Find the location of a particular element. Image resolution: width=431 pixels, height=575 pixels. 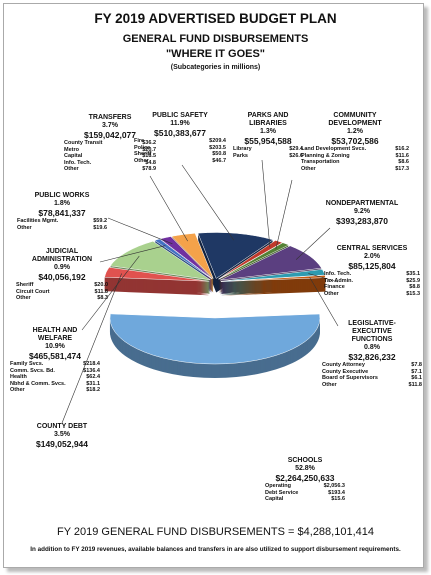

subcategory-value: $29.4 is located at coordinates (296, 149).